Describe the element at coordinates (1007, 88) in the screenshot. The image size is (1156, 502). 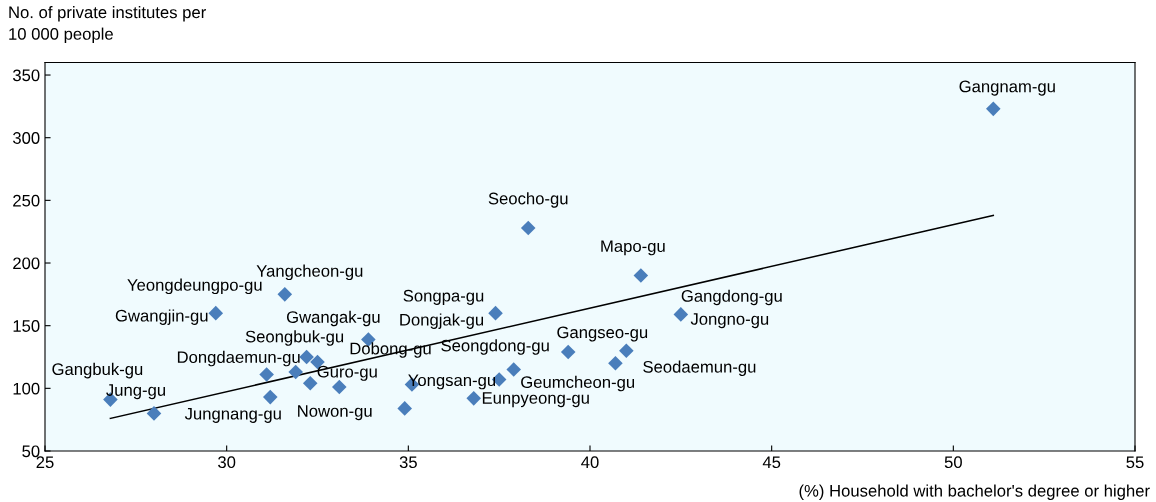
I see `annotation: Gangnam-gu` at that location.